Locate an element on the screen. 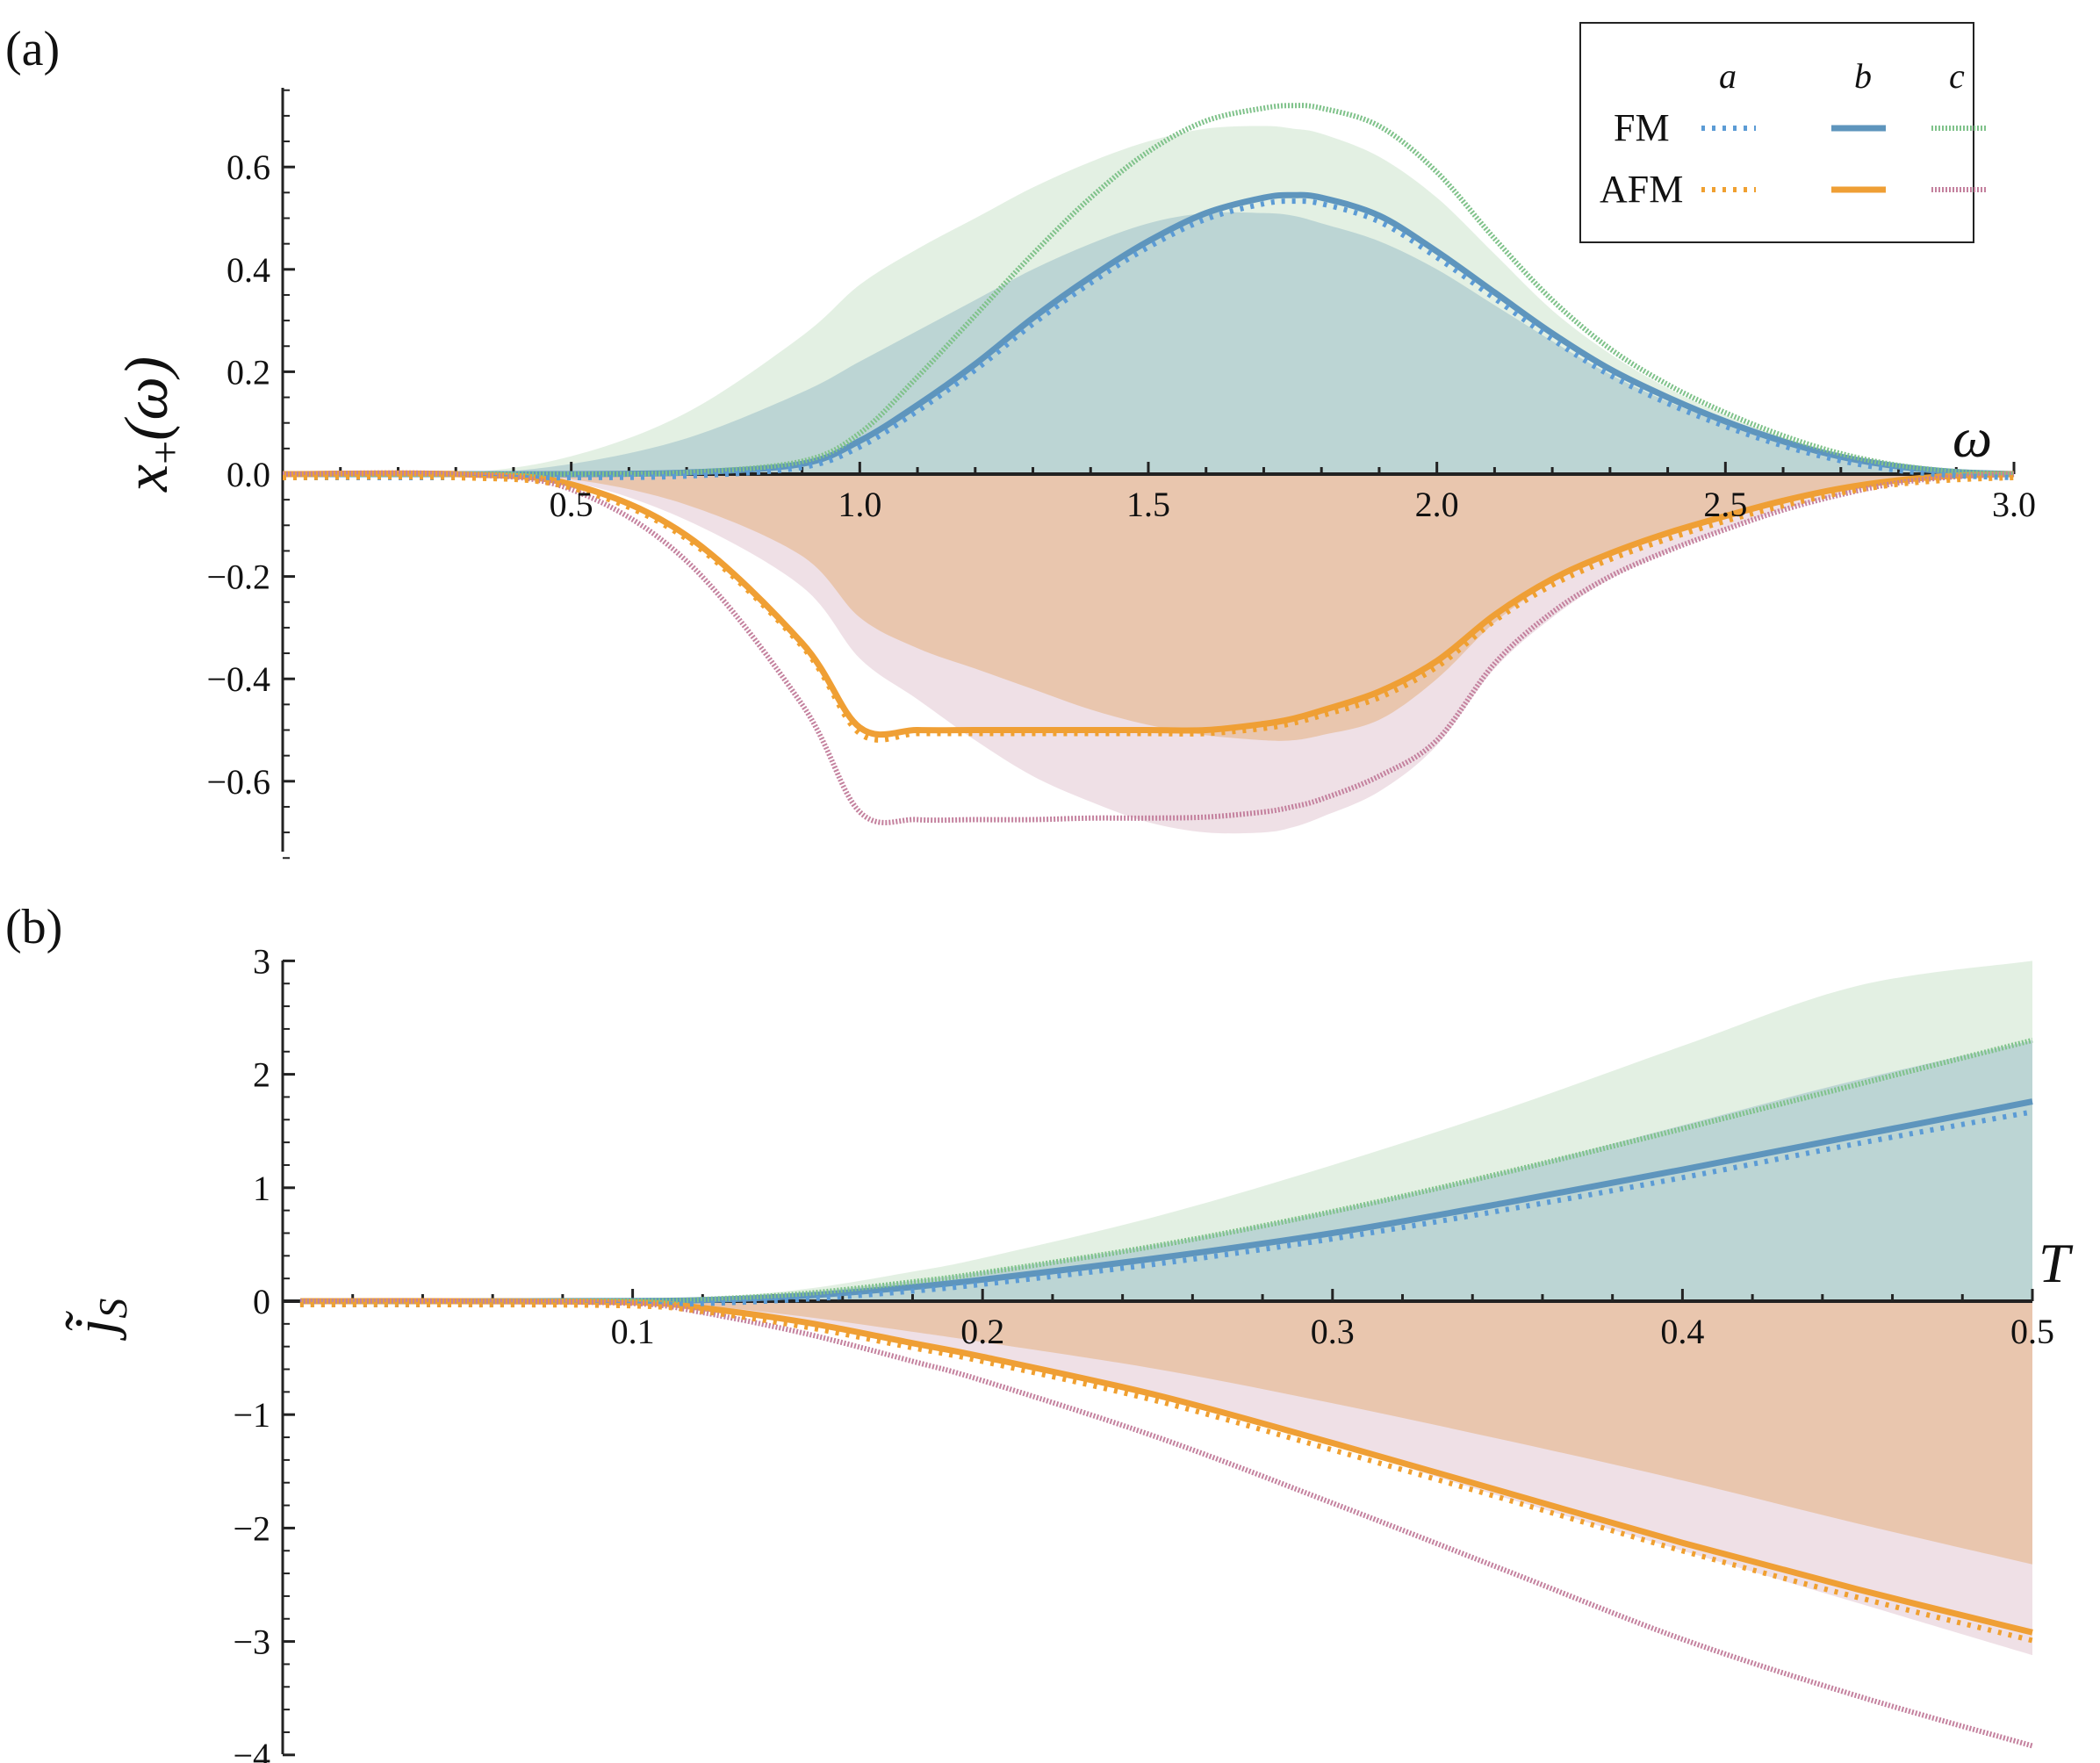  y-tick-label: 0.6 is located at coordinates (248, 167).